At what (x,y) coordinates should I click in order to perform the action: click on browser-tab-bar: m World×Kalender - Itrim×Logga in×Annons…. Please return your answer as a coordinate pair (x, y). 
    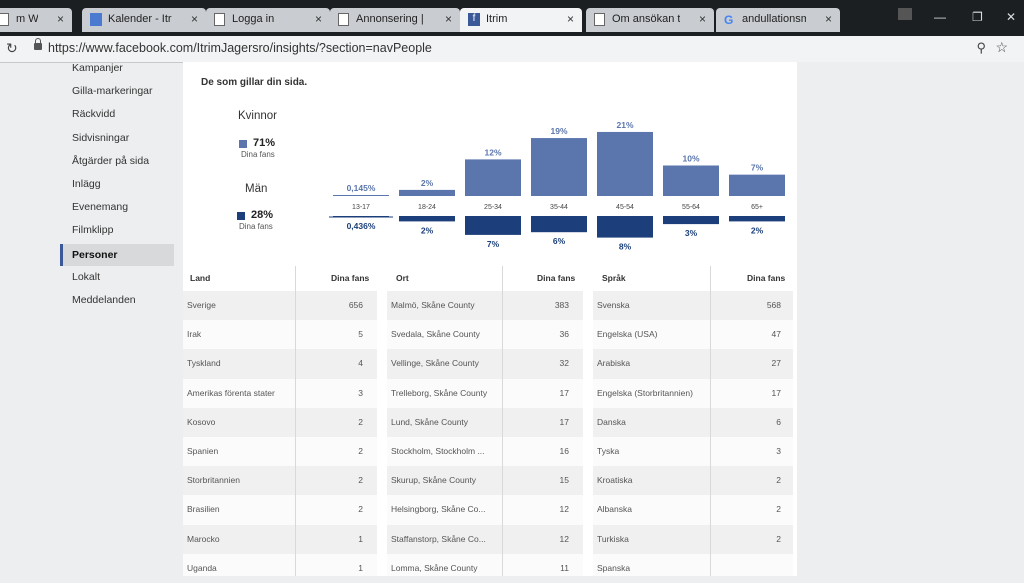
    Looking at the image, I should click on (512, 18).